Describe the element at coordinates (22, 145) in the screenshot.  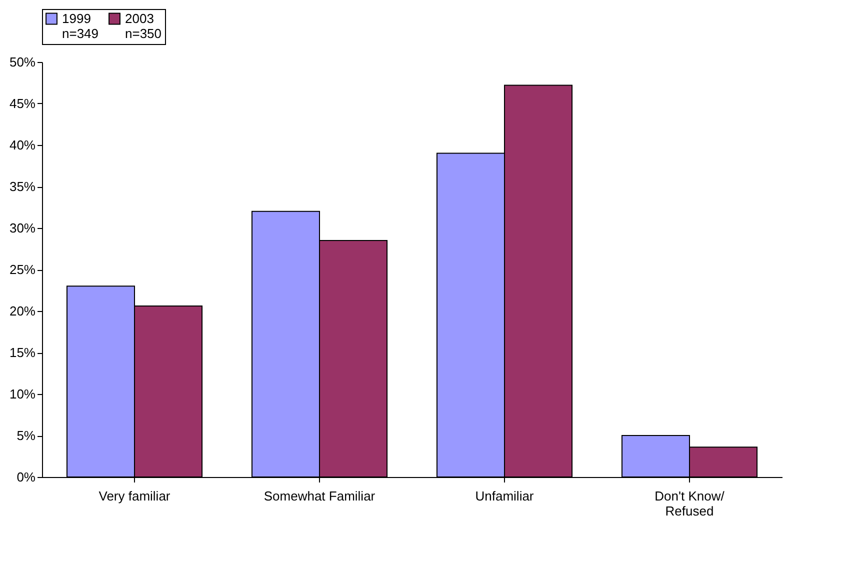
I see `y-tick-label: 40%` at that location.